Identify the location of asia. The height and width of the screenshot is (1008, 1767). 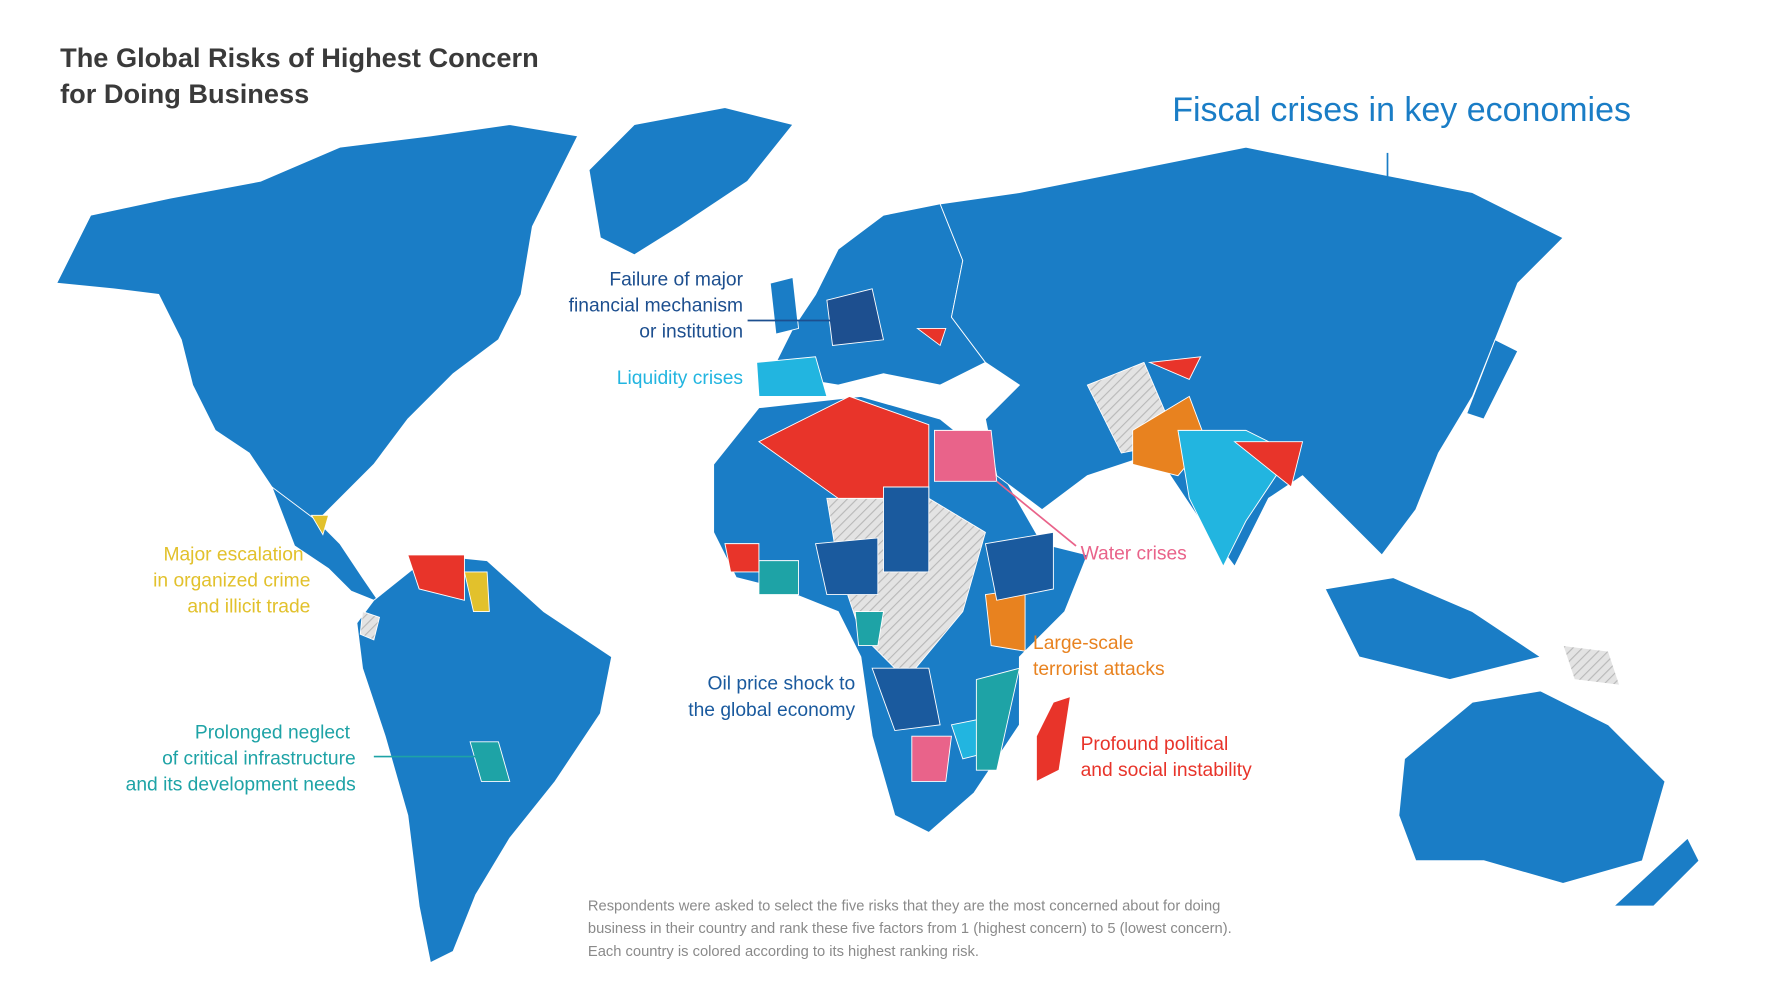
(1251, 357).